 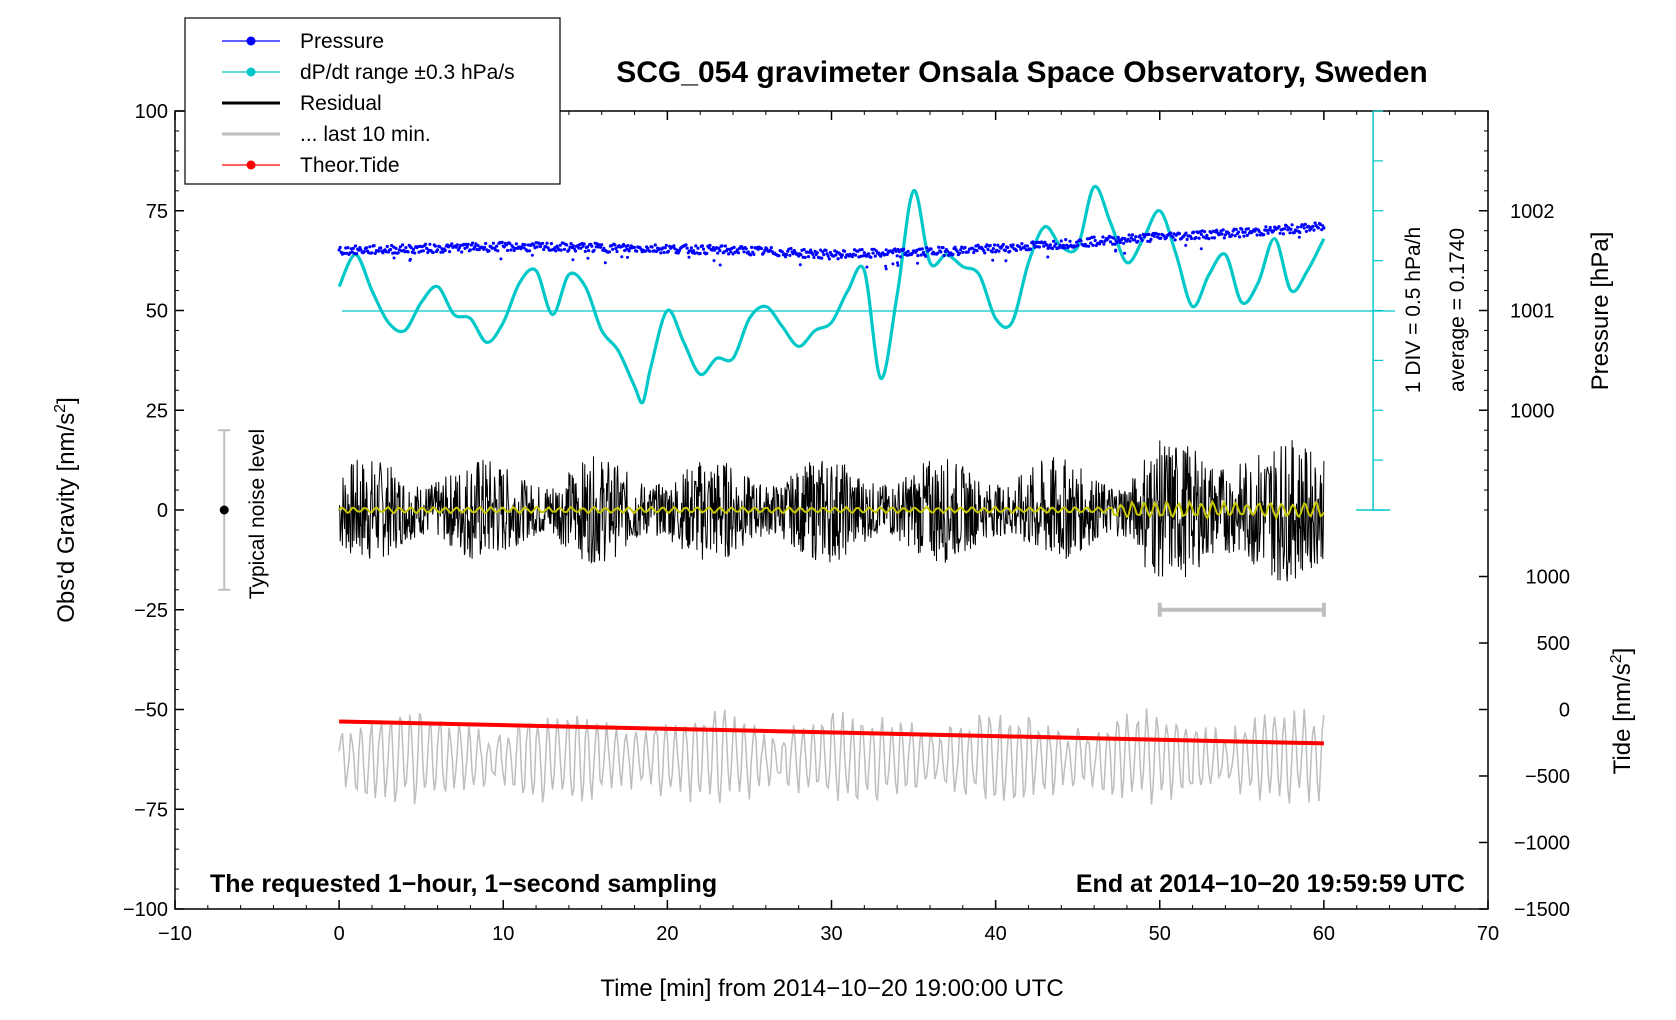 What do you see at coordinates (1457, 310) in the screenshot?
I see `dpdt-average-label: average = 0.1740` at bounding box center [1457, 310].